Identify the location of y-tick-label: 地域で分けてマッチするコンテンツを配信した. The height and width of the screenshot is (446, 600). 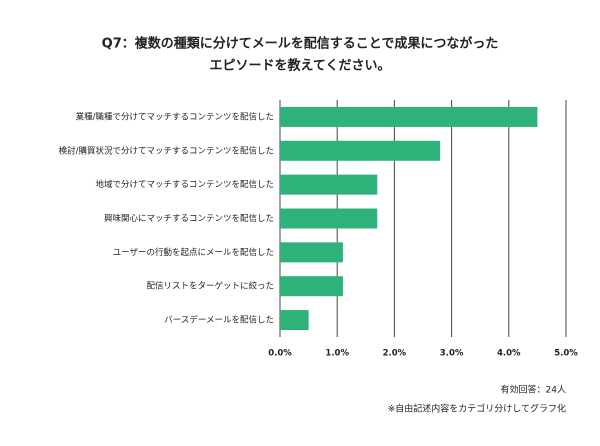
(184, 184).